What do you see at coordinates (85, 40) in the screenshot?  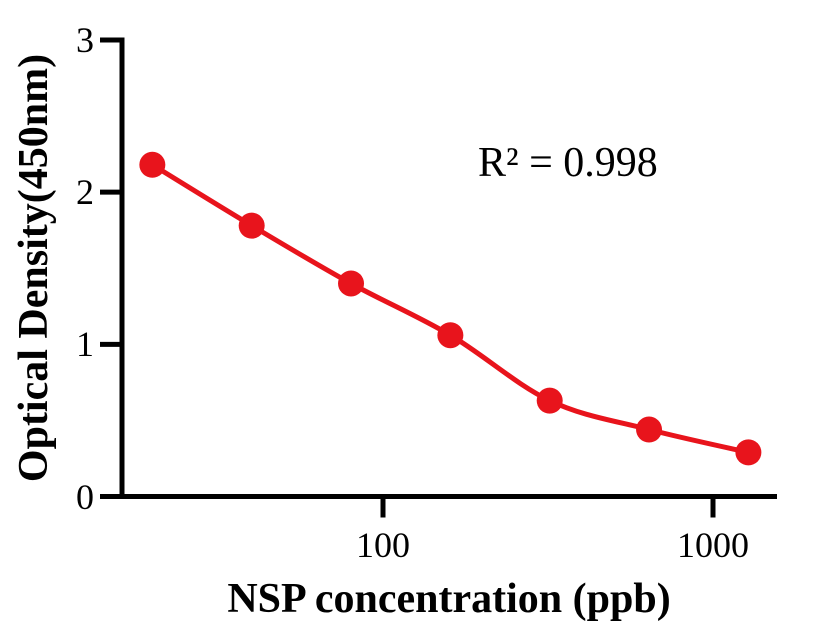 I see `y-tick-label: 3` at bounding box center [85, 40].